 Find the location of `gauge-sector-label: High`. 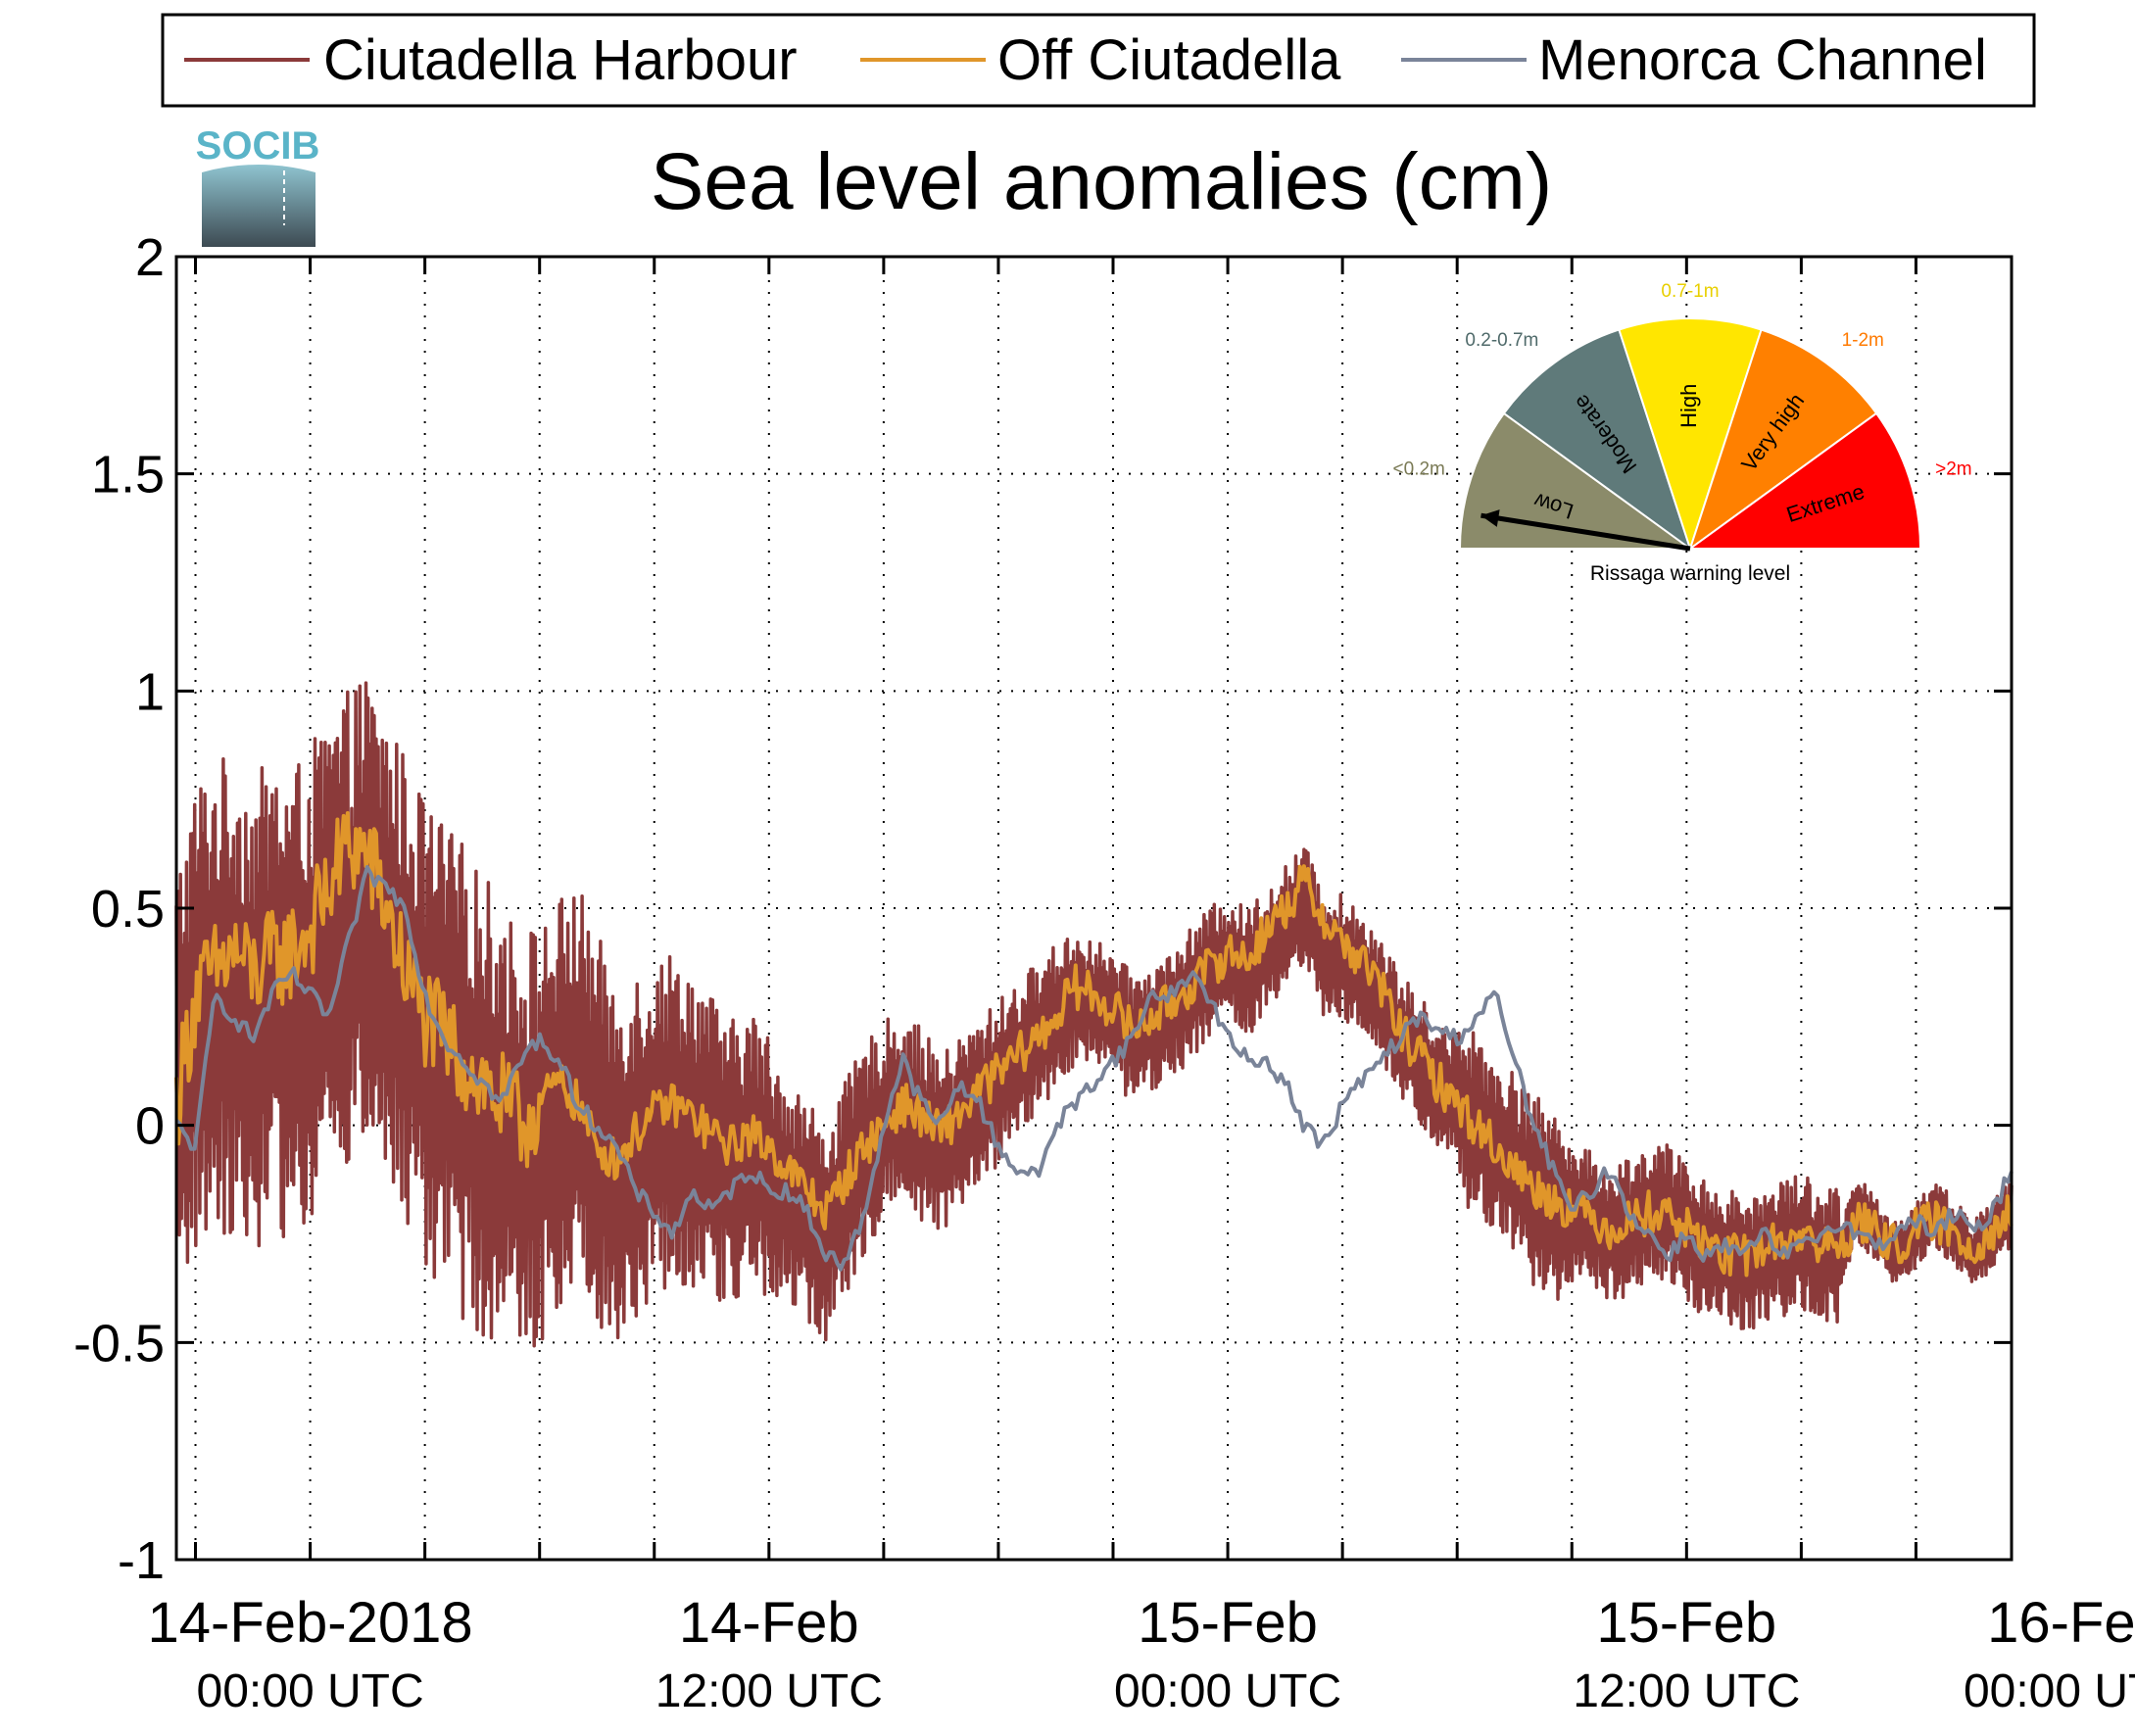

gauge-sector-label: High is located at coordinates (1688, 406).